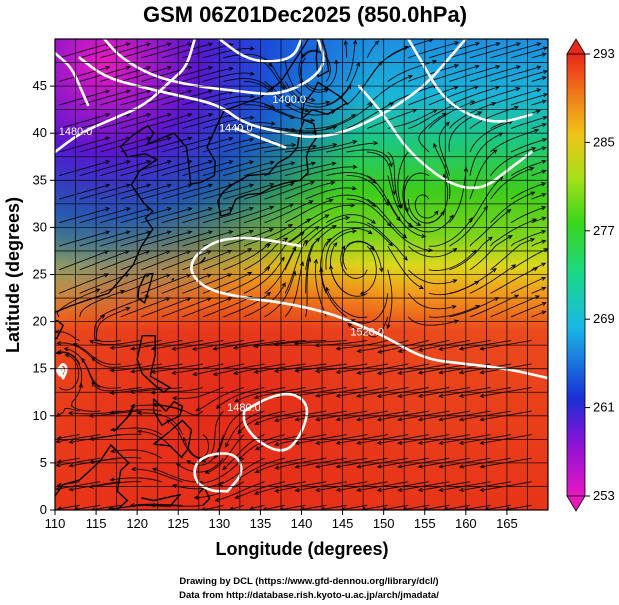 The height and width of the screenshot is (605, 619). Describe the element at coordinates (40, 132) in the screenshot. I see `y-tick-label: 40` at that location.